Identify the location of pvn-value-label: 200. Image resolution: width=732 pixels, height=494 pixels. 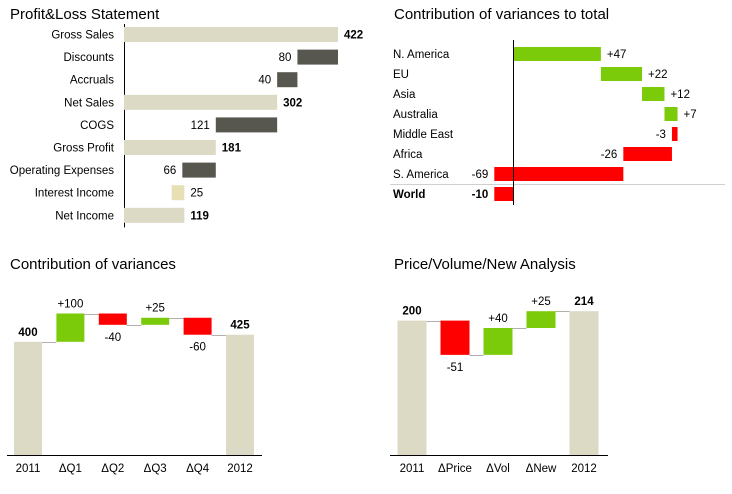
(411, 312).